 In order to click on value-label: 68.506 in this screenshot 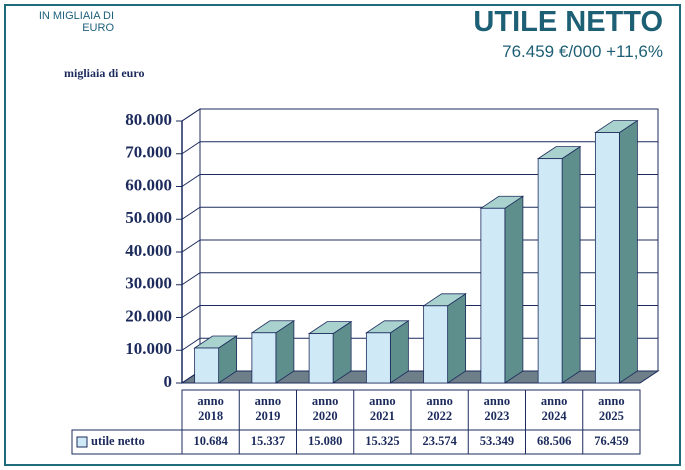, I will do `click(554, 441)`.